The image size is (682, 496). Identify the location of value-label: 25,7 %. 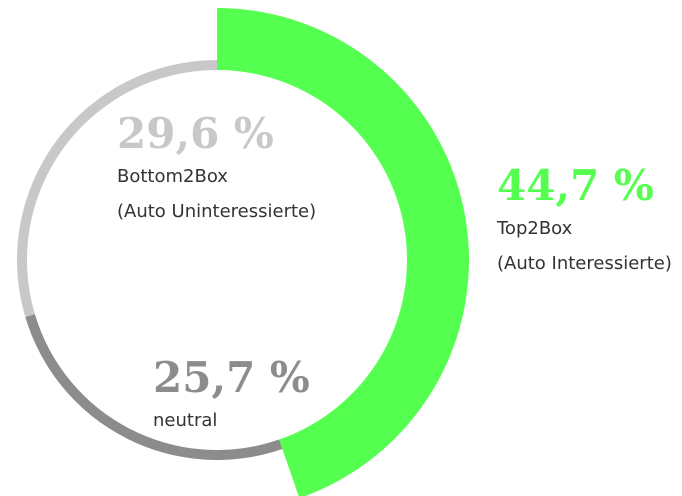
(231, 377).